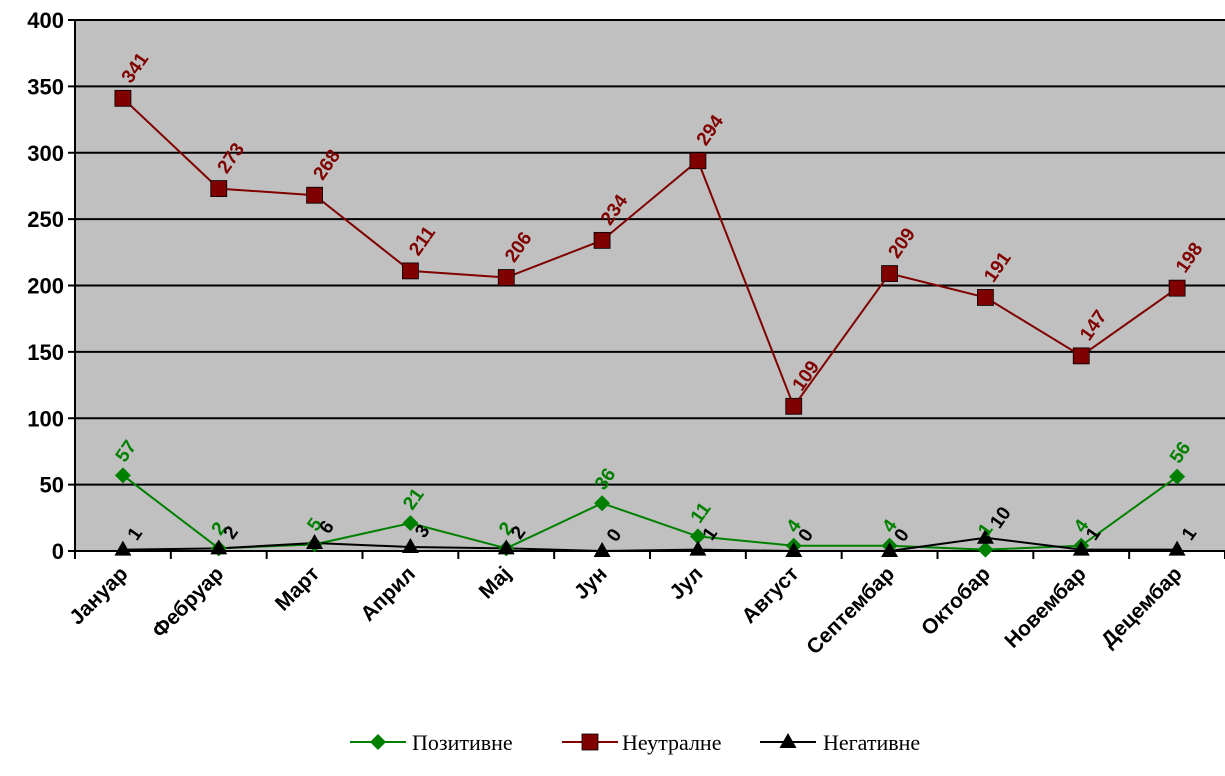  I want to click on x-tick-label: Април, so click(388, 594).